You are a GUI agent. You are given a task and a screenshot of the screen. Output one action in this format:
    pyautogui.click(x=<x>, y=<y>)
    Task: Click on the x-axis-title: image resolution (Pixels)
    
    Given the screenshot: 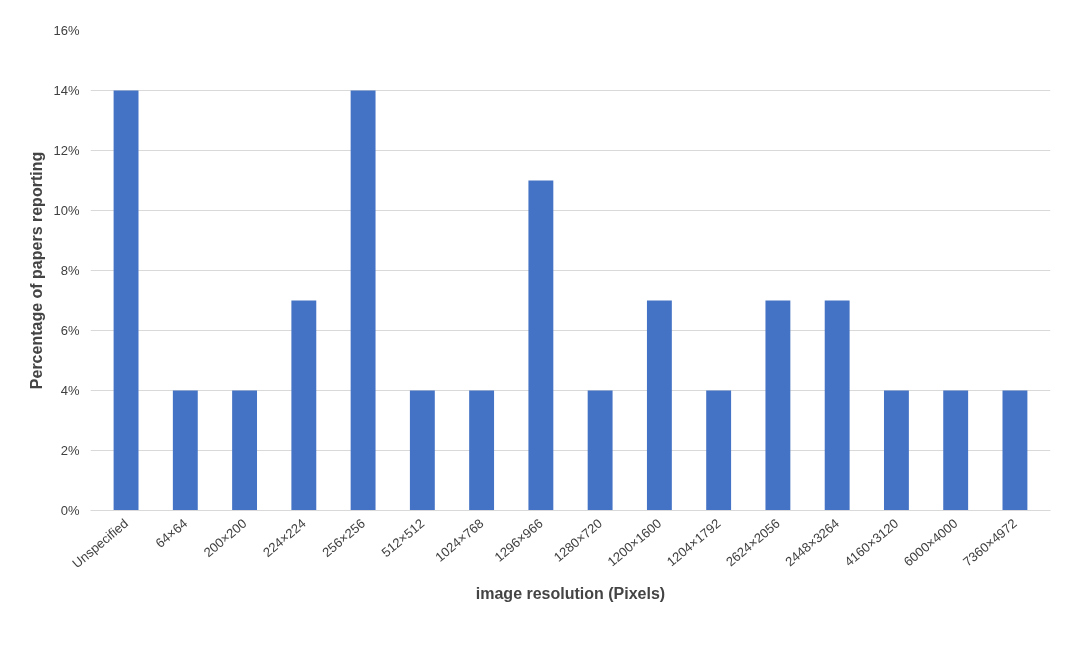 What is the action you would take?
    pyautogui.click(x=570, y=593)
    